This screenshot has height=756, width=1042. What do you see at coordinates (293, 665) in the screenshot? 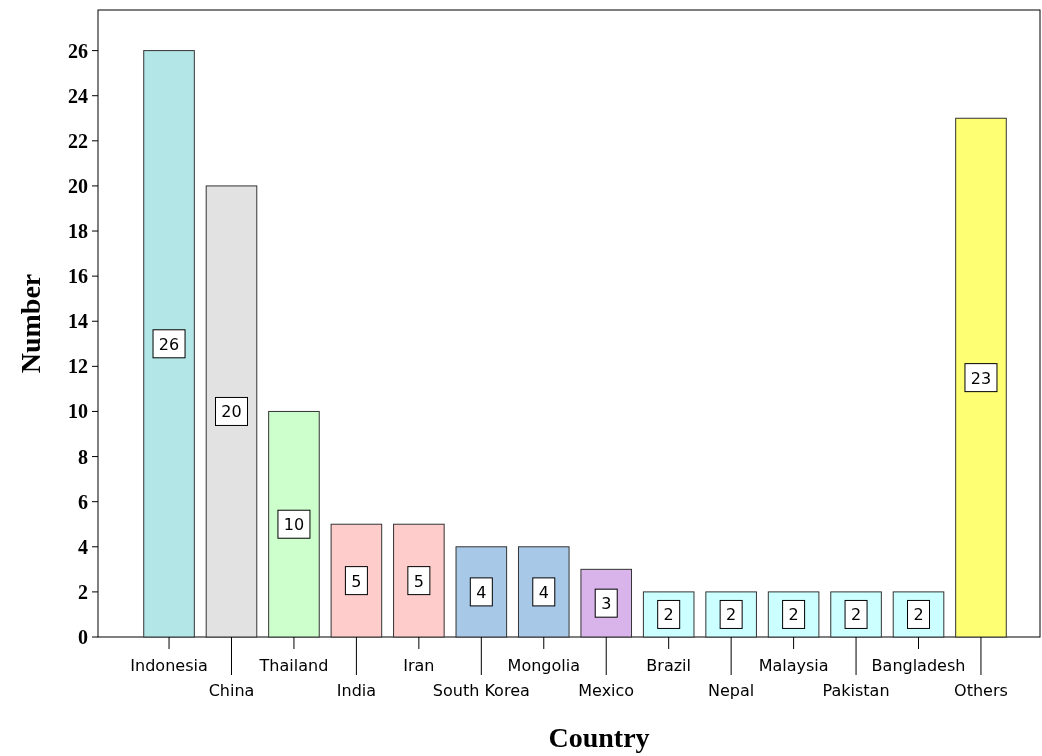
I see `x-tick-label: Thailand` at bounding box center [293, 665].